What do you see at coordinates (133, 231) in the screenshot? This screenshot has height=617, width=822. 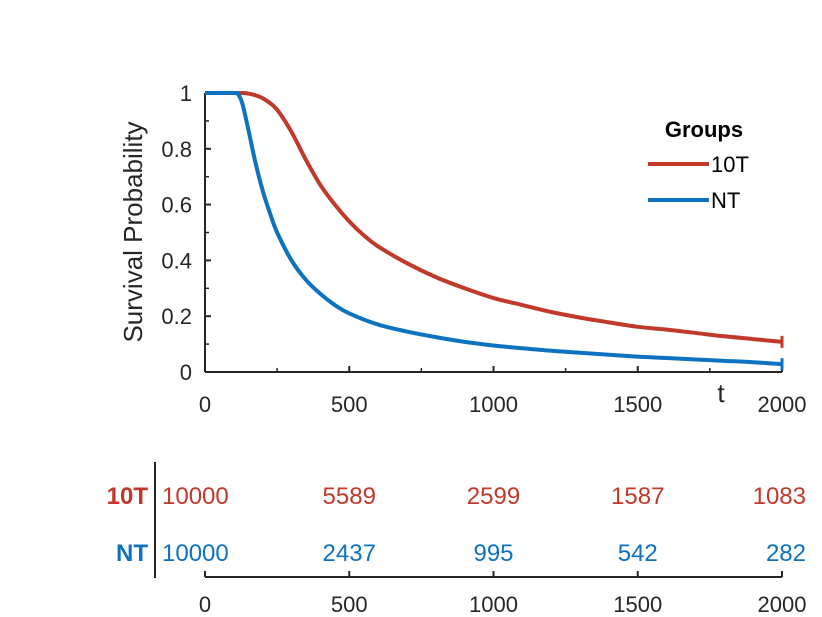 I see `y-axis-label: Survival Probability` at bounding box center [133, 231].